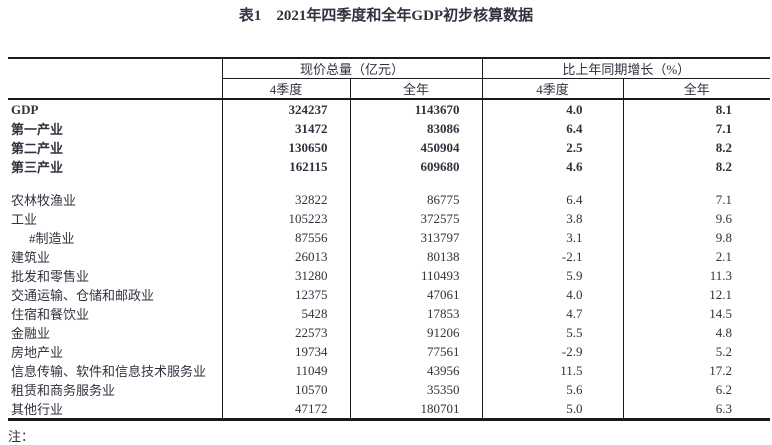  Describe the element at coordinates (696, 88) in the screenshot. I see `subheader-year-growth: 全年` at that location.